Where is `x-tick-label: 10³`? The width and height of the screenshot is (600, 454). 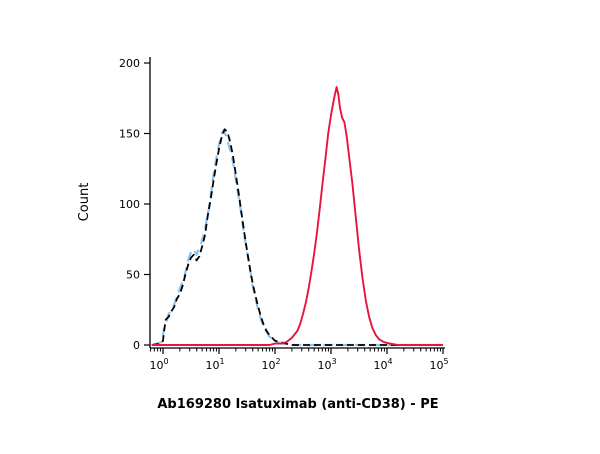
x-tick-label: 10³ is located at coordinates (326, 364).